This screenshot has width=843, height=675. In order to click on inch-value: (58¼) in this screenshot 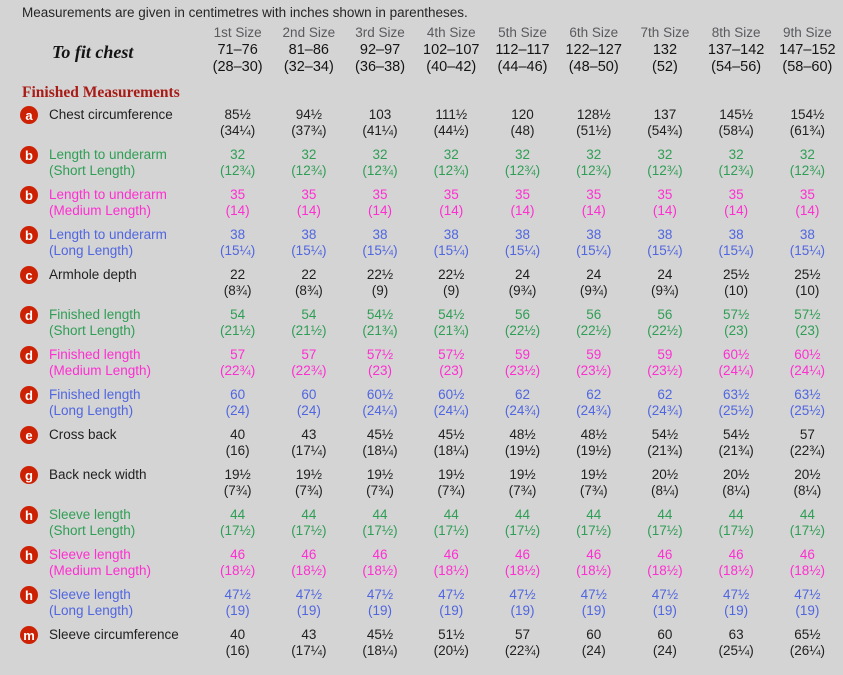, I will do `click(736, 130)`.